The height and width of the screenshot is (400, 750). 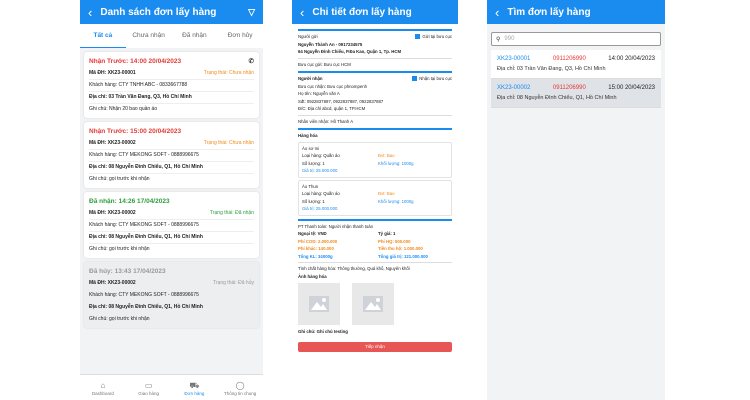 What do you see at coordinates (127, 271) in the screenshot?
I see `card-heading: Đã hủy: 13:43 17/04/2023` at bounding box center [127, 271].